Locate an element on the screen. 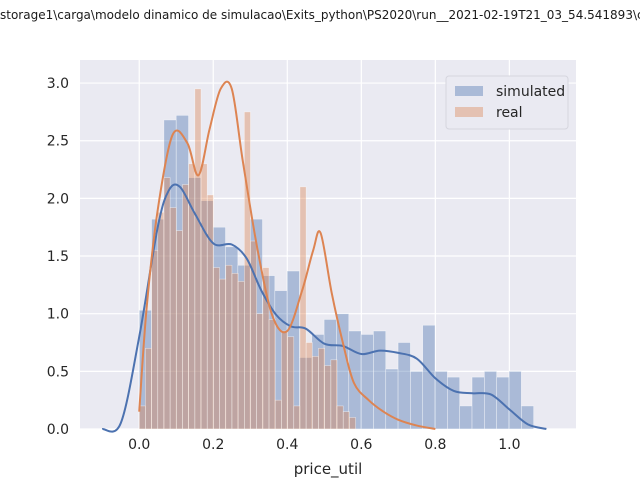  x-tick-label-1: 0.2 is located at coordinates (213, 445).